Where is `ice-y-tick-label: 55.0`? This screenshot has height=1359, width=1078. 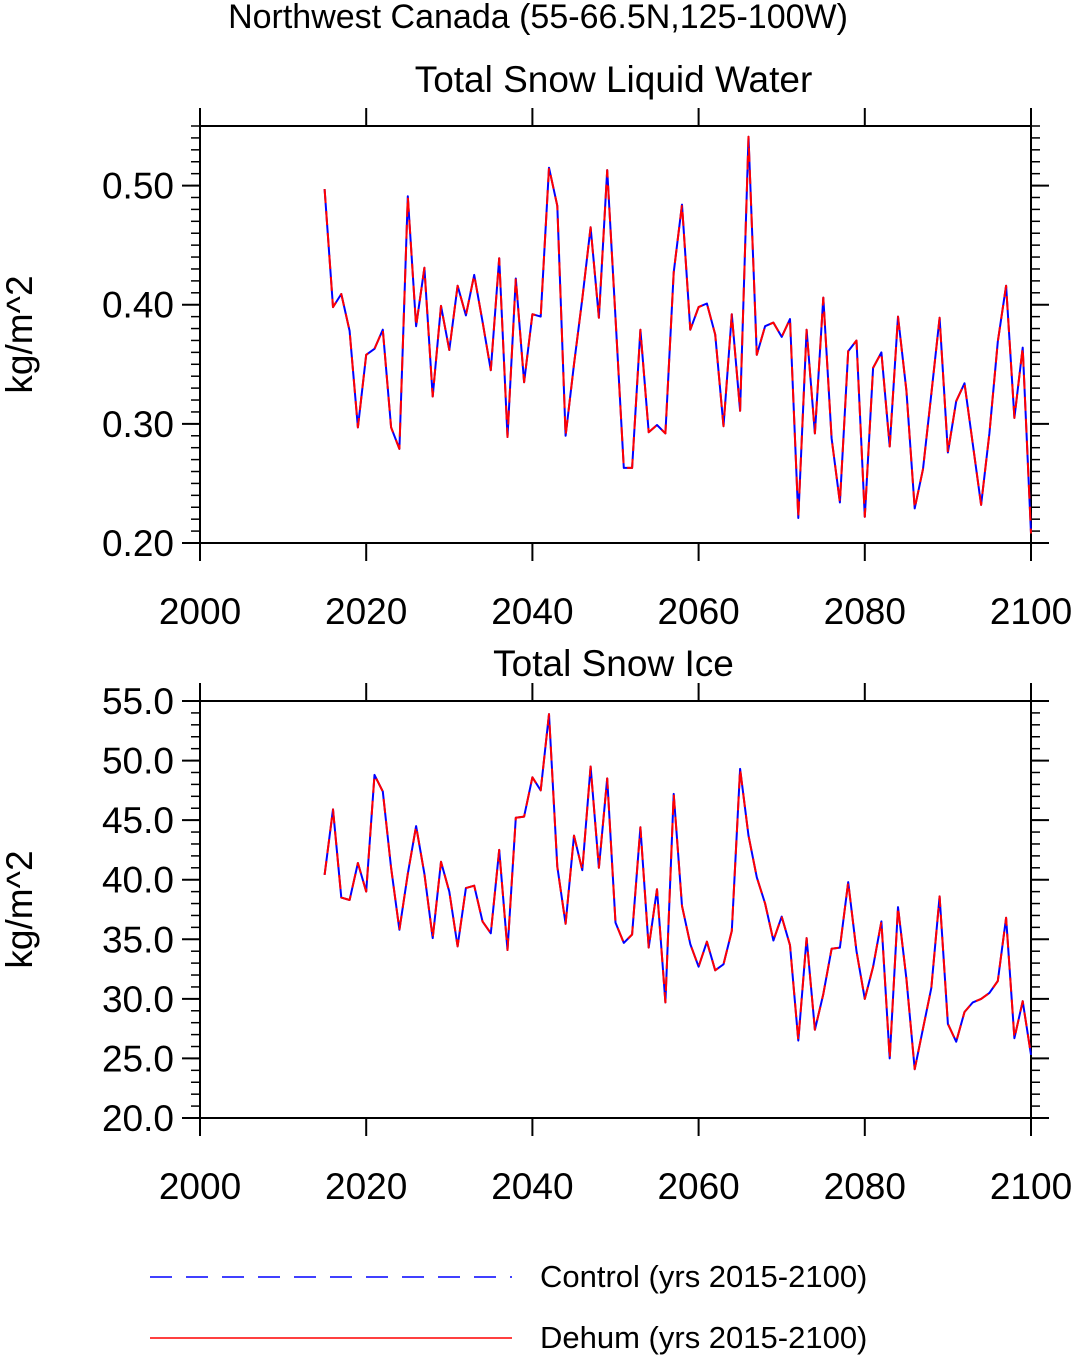 ice-y-tick-label: 55.0 is located at coordinates (138, 701).